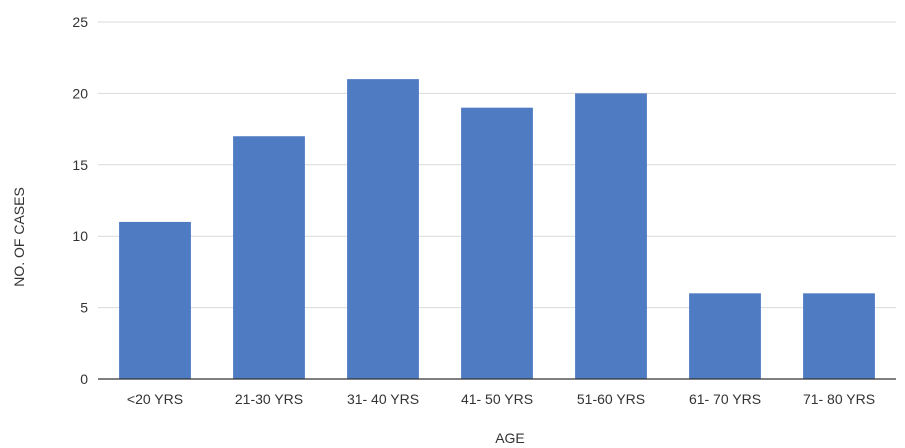  Describe the element at coordinates (497, 399) in the screenshot. I see `x-tick-label: 41- 50 YRS` at that location.